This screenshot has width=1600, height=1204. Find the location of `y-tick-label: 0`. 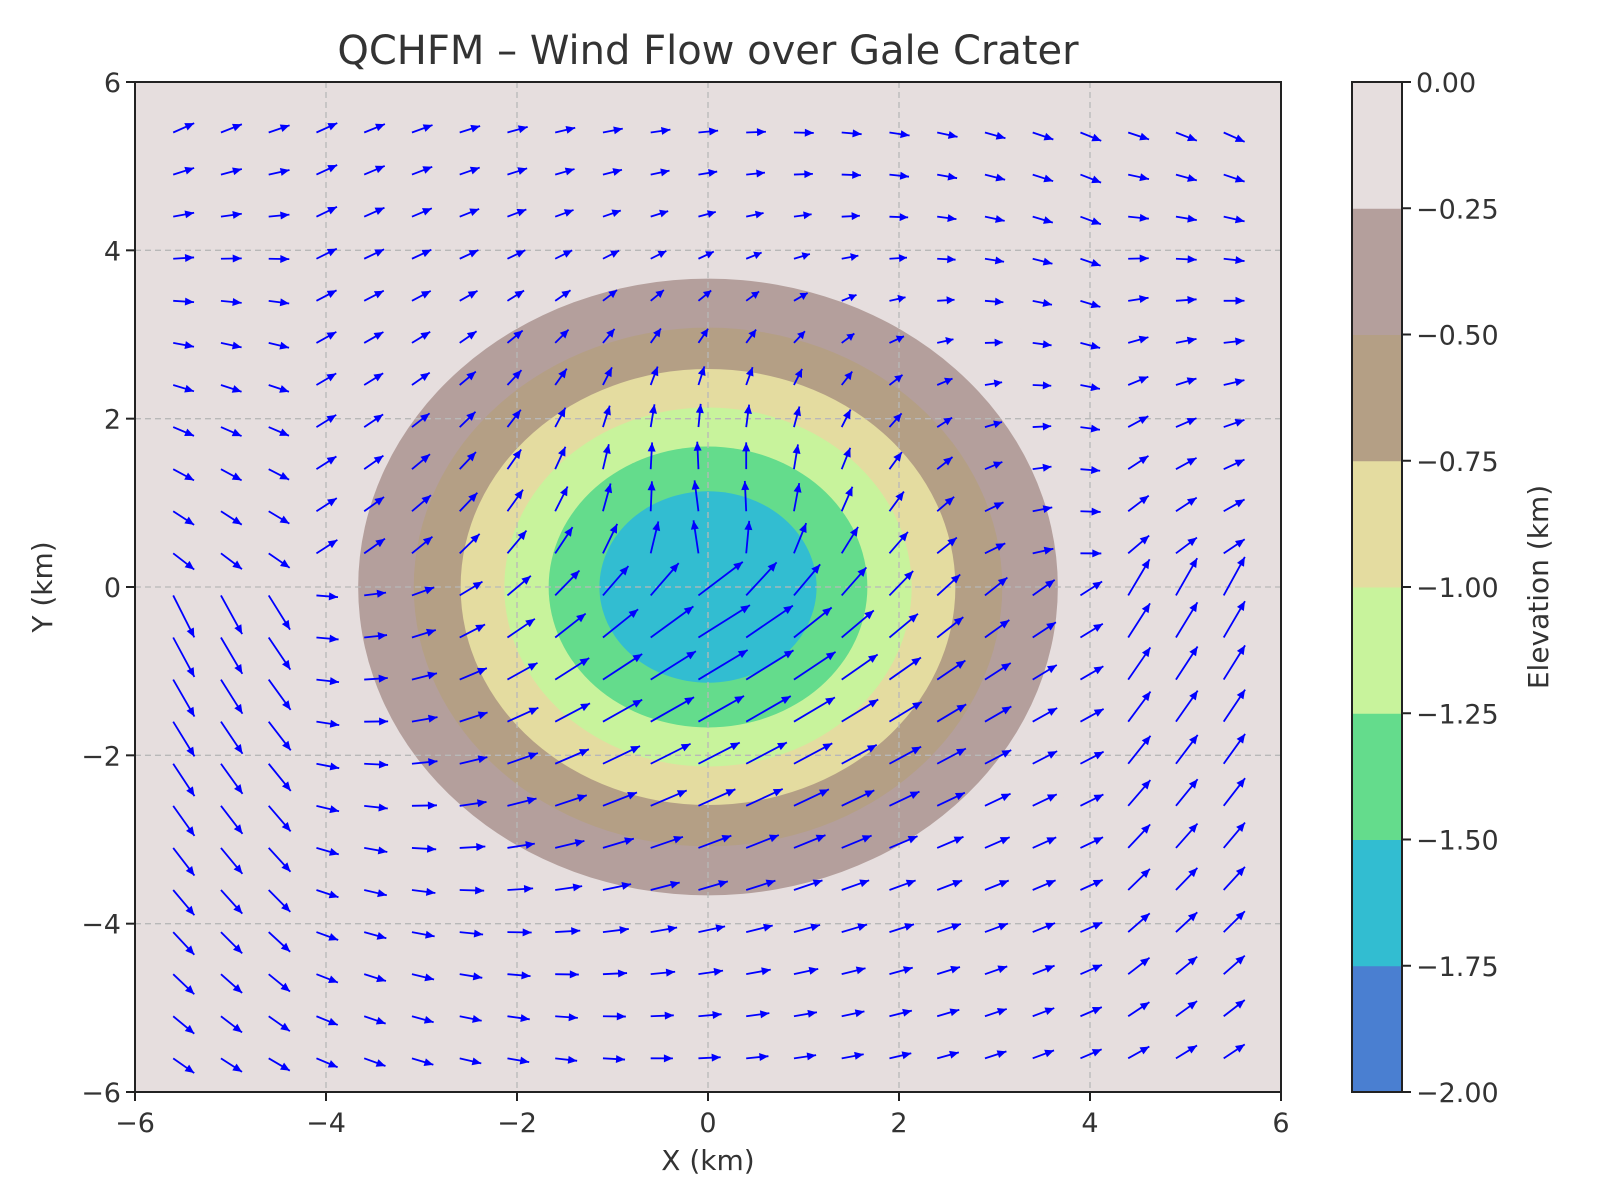

y-tick-label: 0 is located at coordinates (112, 588).